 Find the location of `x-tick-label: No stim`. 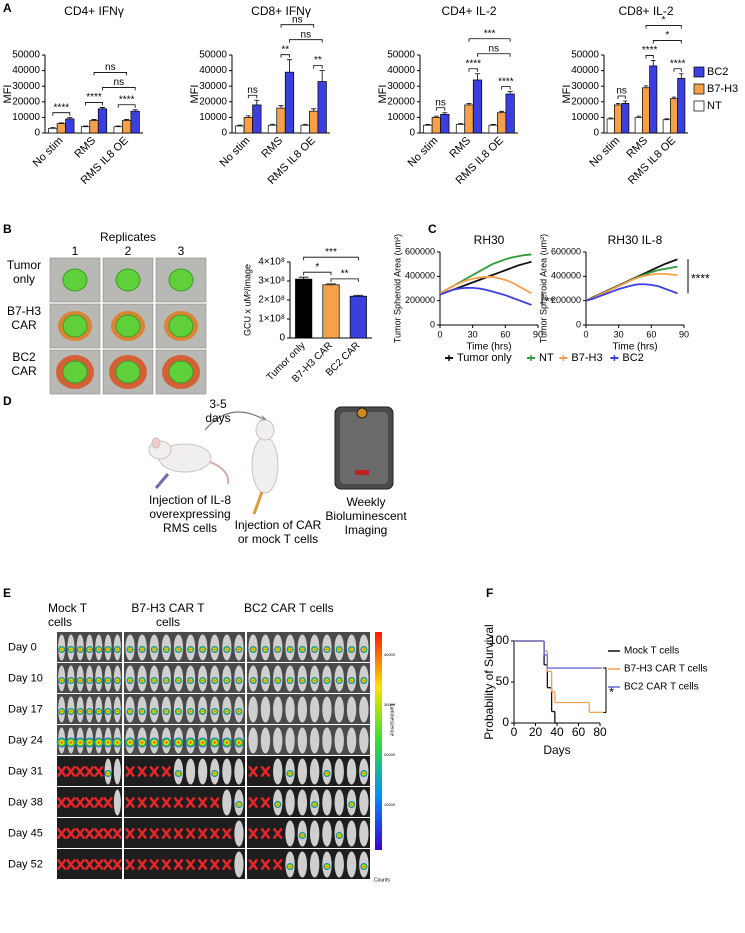

x-tick-label: No stim is located at coordinates (48, 152).